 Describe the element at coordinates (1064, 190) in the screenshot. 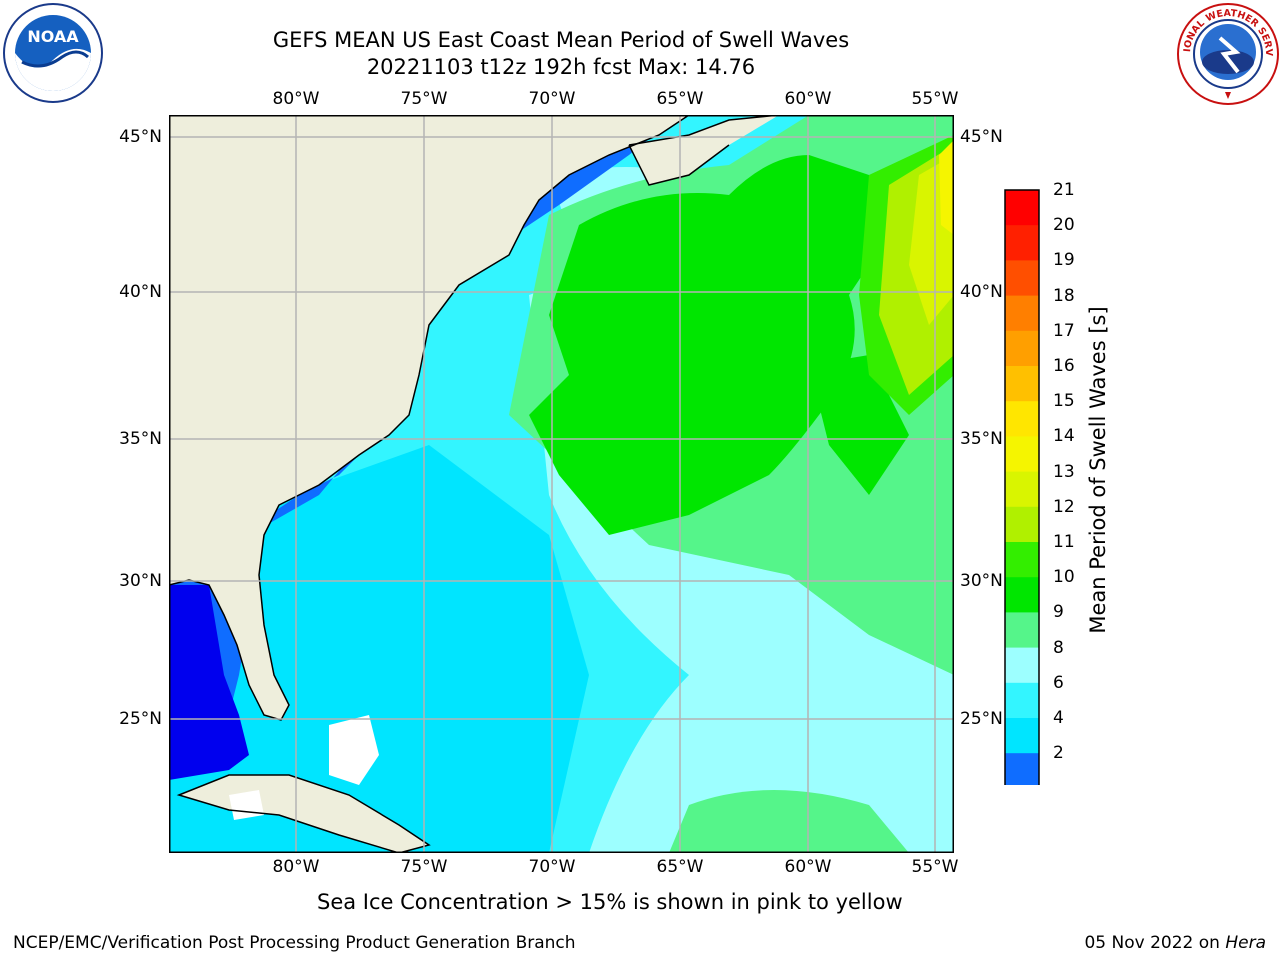

I see `colorbar-tick-label: 21` at that location.